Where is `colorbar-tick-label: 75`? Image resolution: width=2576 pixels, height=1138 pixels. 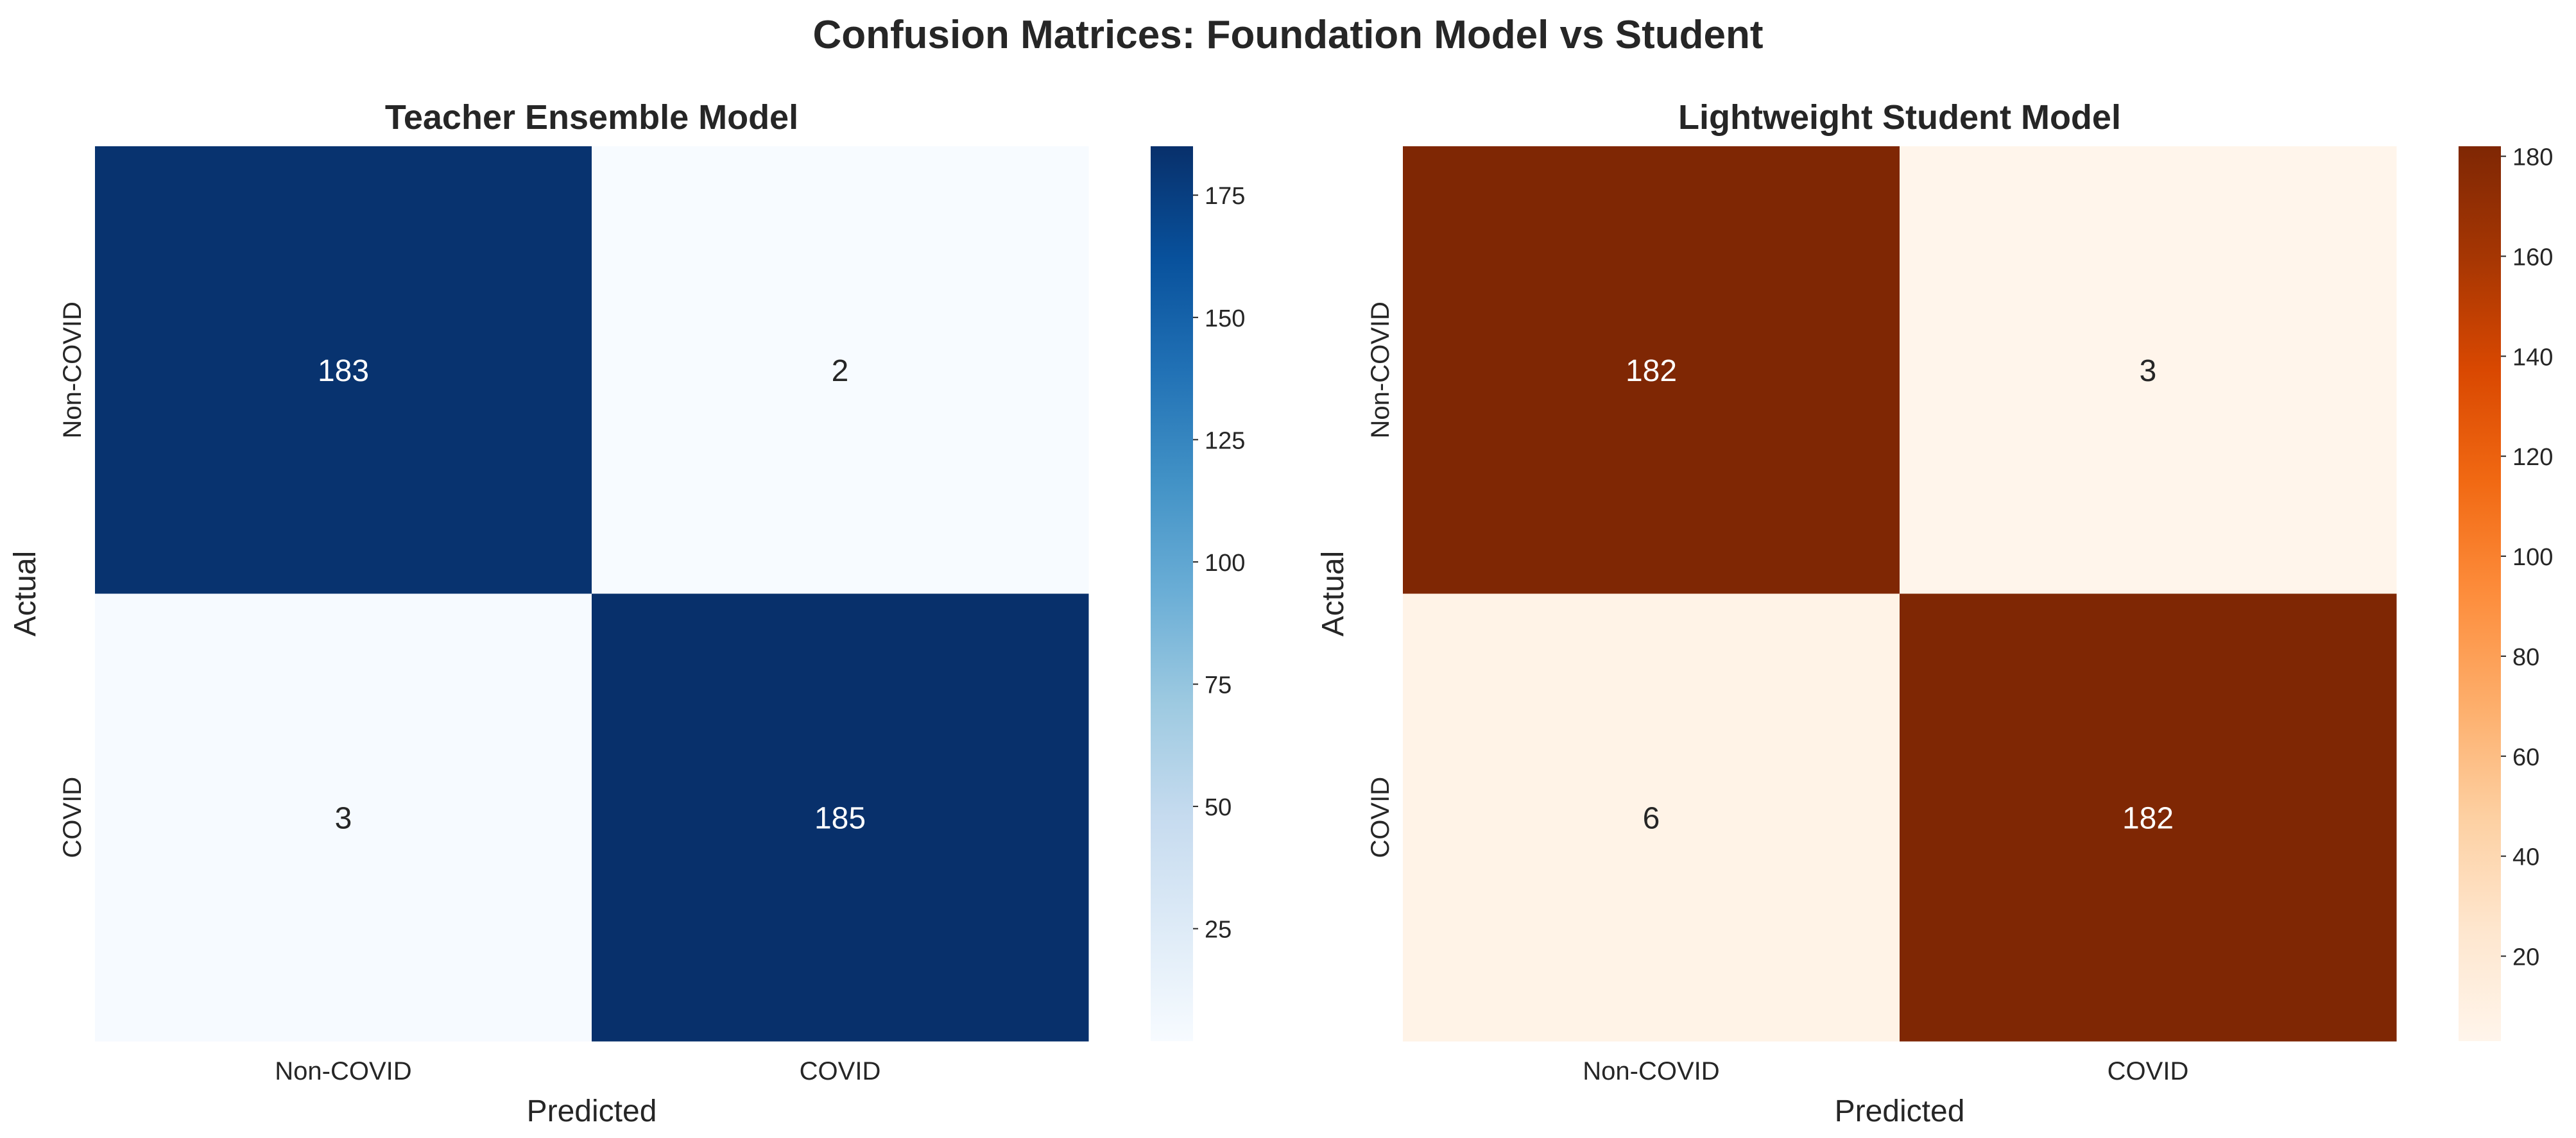 colorbar-tick-label: 75 is located at coordinates (1218, 685).